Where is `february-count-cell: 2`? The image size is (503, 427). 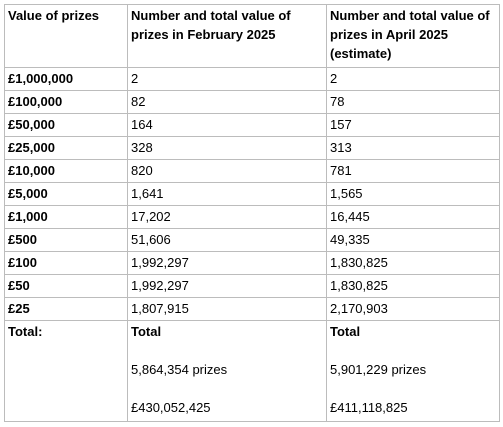
february-count-cell: 2 is located at coordinates (227, 79).